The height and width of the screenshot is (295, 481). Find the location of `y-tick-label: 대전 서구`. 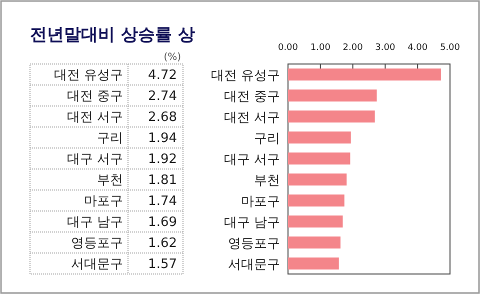

y-tick-label: 대전 서구 is located at coordinates (252, 118).